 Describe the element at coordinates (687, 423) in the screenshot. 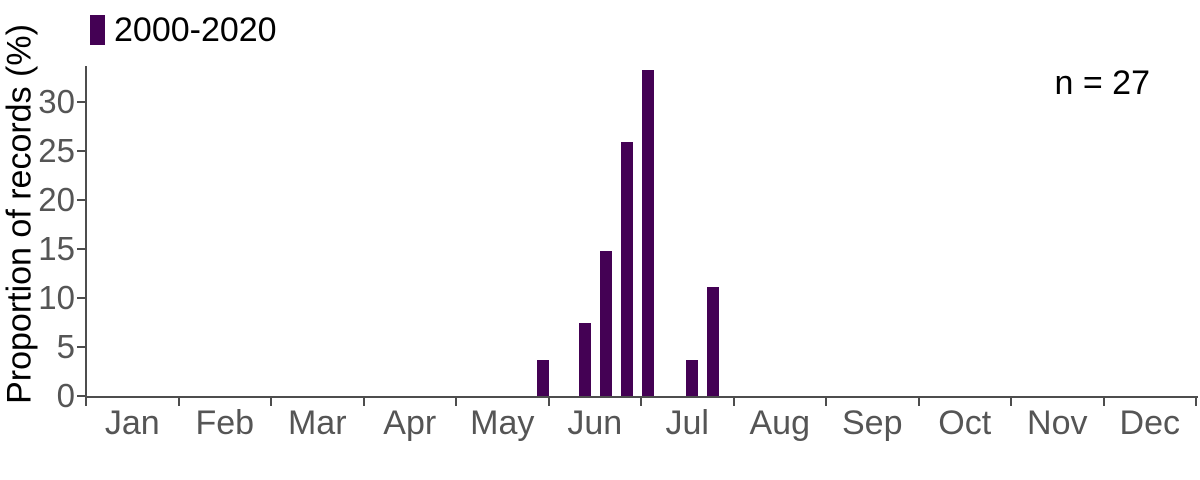

I see `x-axis-month-label: Jul` at that location.